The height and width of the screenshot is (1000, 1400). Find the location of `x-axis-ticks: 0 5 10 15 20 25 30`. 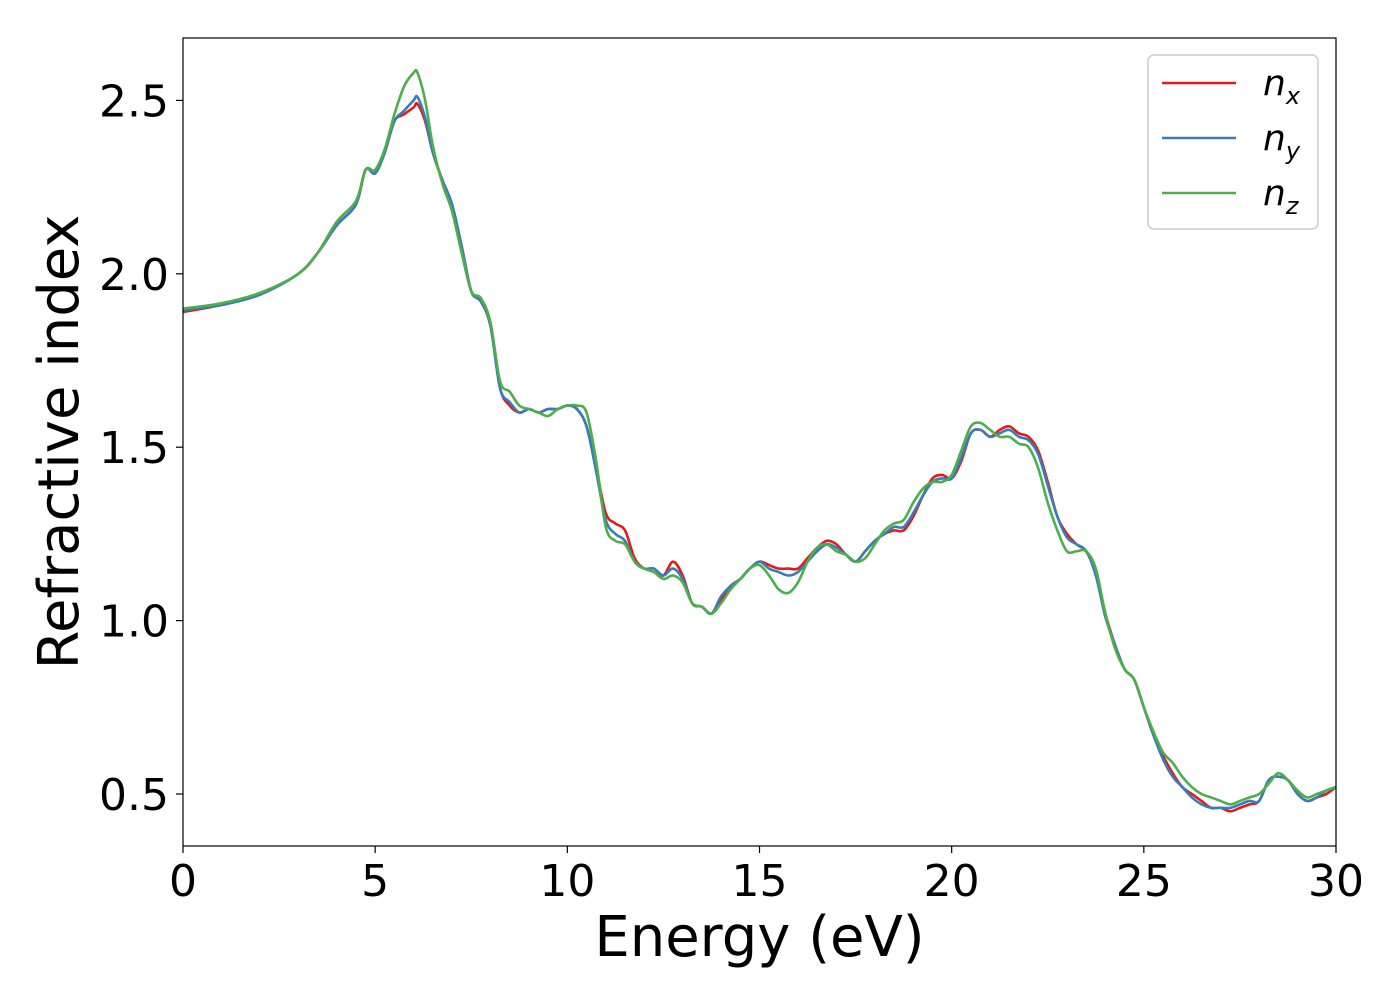

x-axis-ticks: 0 5 10 15 20 25 30 is located at coordinates (766, 876).